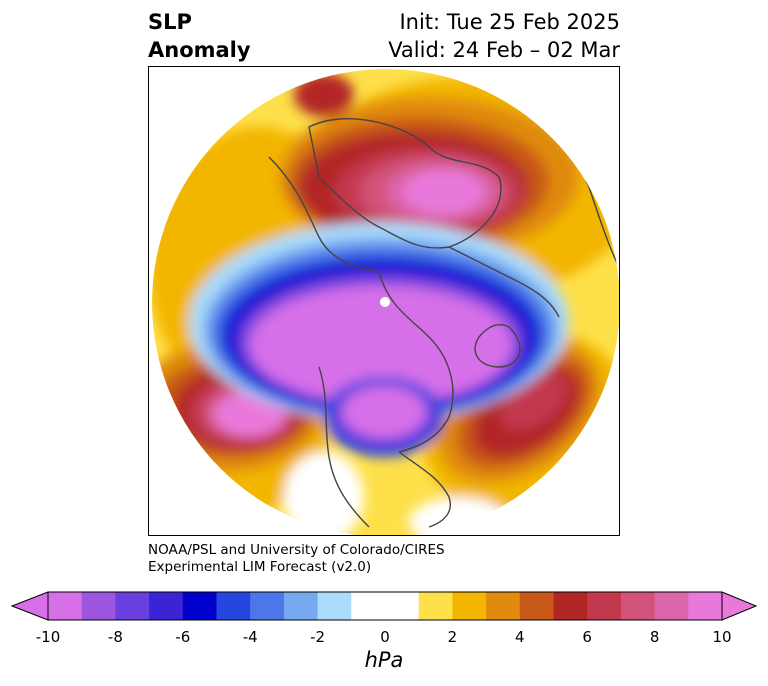 The width and height of the screenshot is (768, 686). Describe the element at coordinates (739, 606) in the screenshot. I see `colorbar-over-arrow` at that location.